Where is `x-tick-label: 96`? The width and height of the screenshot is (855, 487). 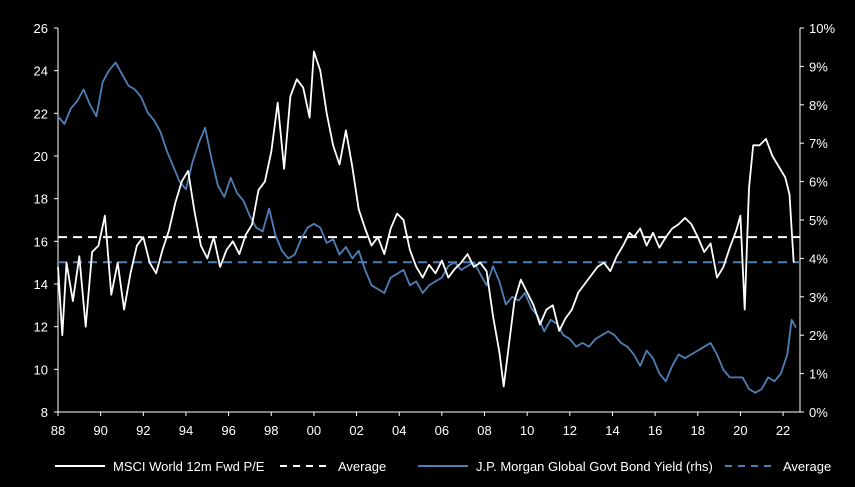 x-tick-label: 96 is located at coordinates (228, 430).